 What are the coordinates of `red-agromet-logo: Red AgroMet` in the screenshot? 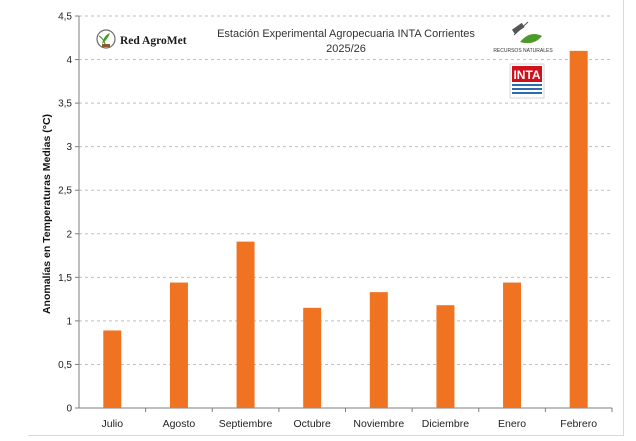 It's located at (141, 39).